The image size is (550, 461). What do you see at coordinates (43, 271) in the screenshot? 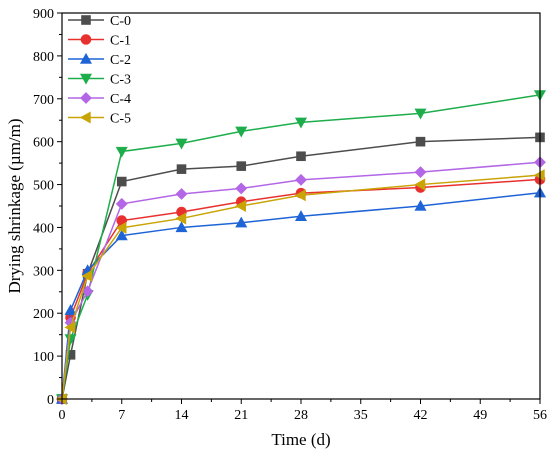
I see `y-tick-label-300: 300` at bounding box center [43, 271].